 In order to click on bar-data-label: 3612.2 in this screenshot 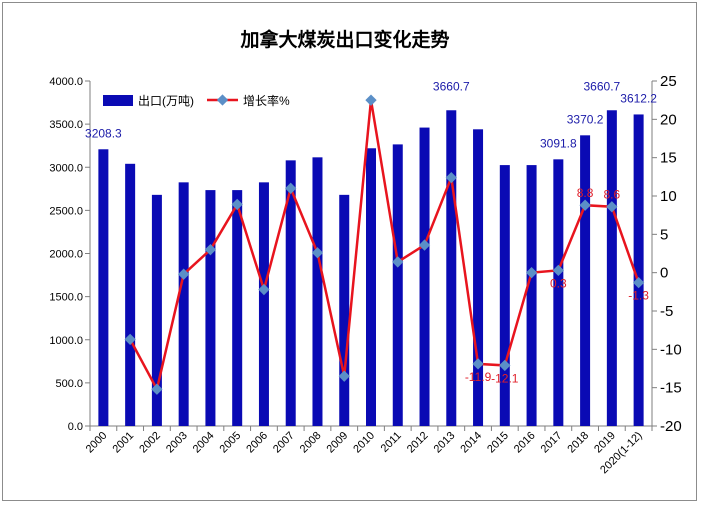, I will do `click(638, 98)`.